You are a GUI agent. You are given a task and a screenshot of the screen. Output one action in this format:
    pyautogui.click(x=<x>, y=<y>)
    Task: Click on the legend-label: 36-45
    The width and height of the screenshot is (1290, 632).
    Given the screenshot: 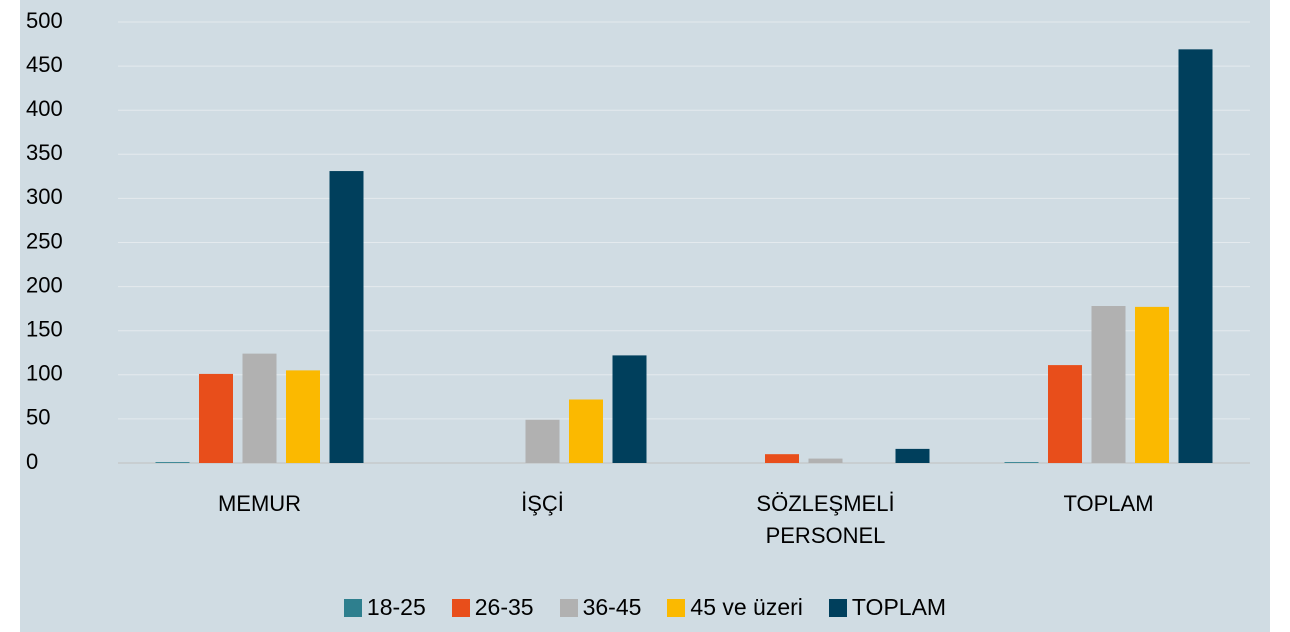 What is the action you would take?
    pyautogui.click(x=612, y=607)
    